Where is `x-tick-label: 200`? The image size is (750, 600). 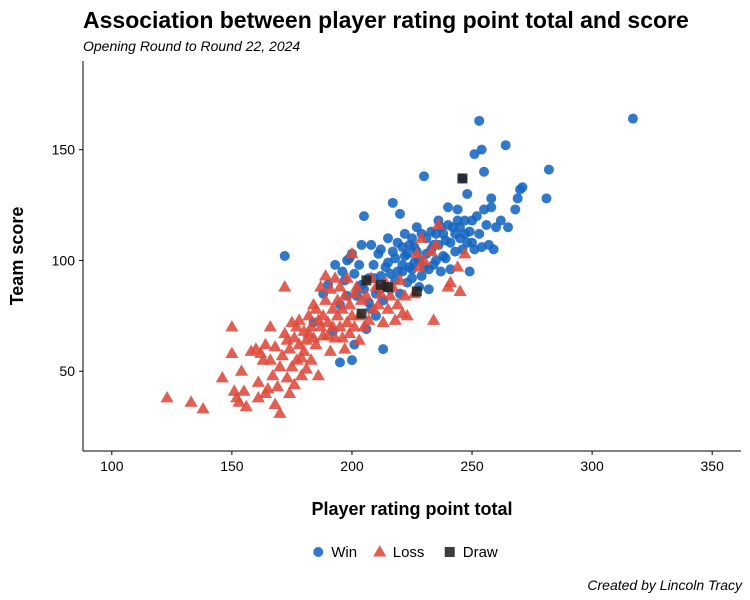 x-tick-label: 200 is located at coordinates (352, 466).